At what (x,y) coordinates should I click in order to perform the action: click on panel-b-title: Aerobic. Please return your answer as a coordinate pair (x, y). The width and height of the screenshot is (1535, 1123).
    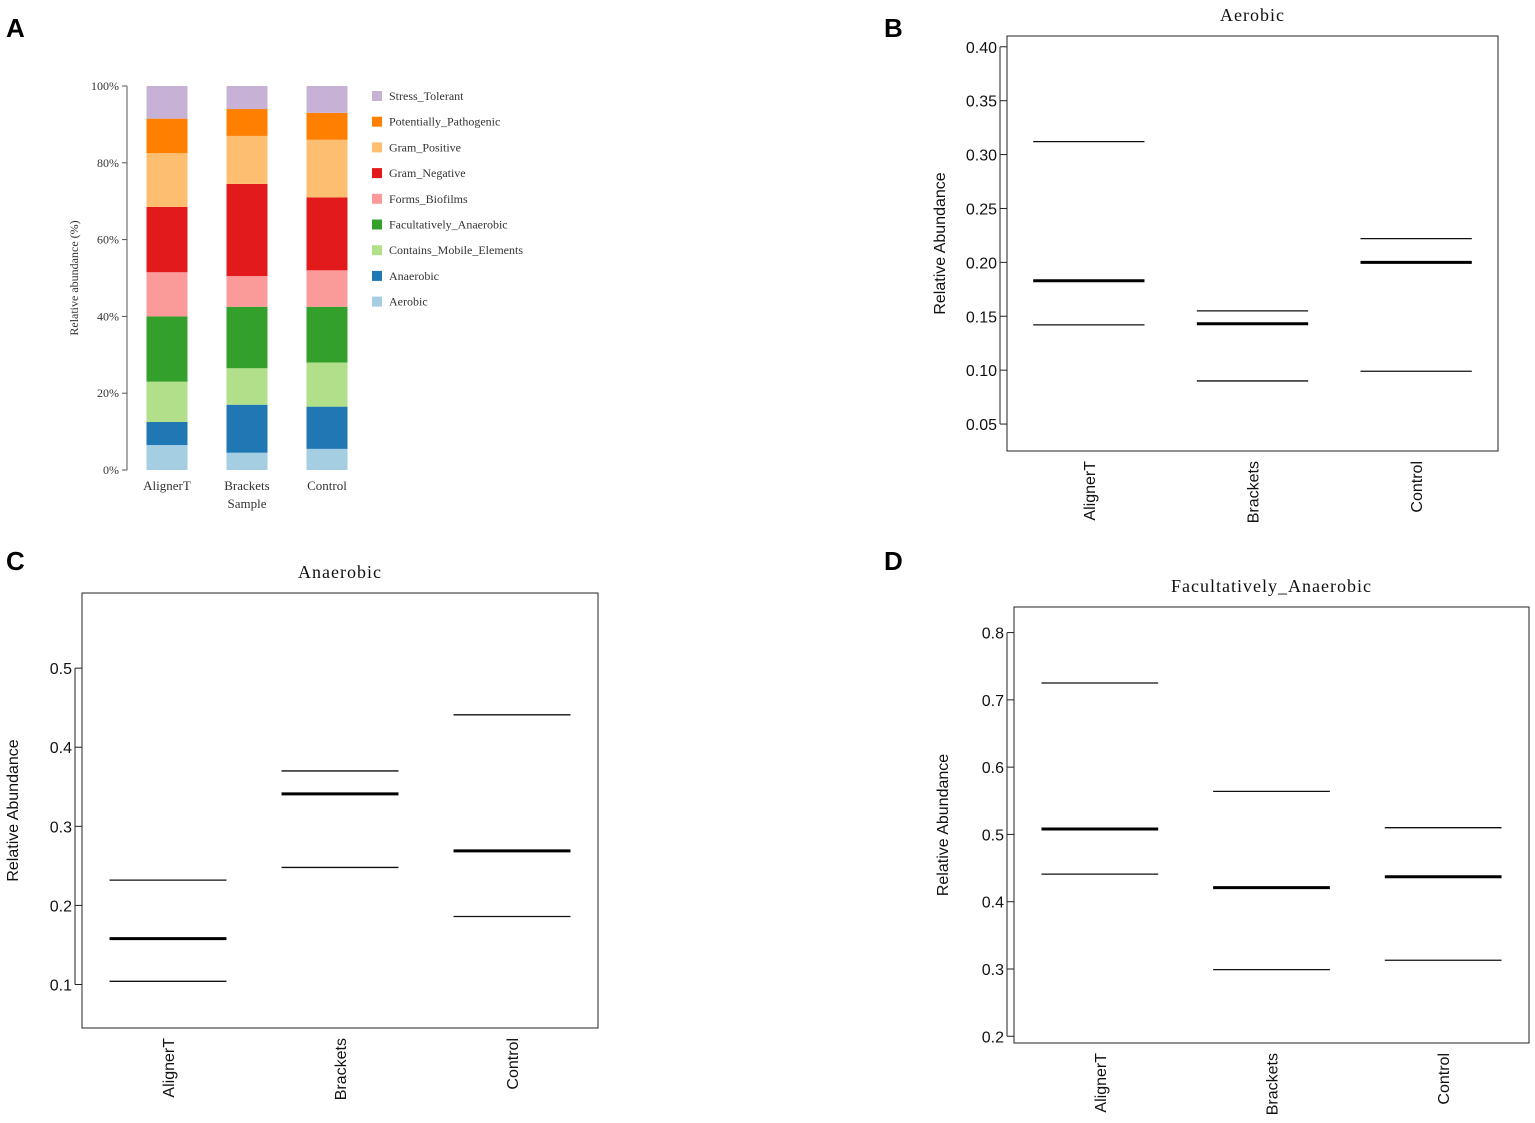
    Looking at the image, I should click on (1252, 15).